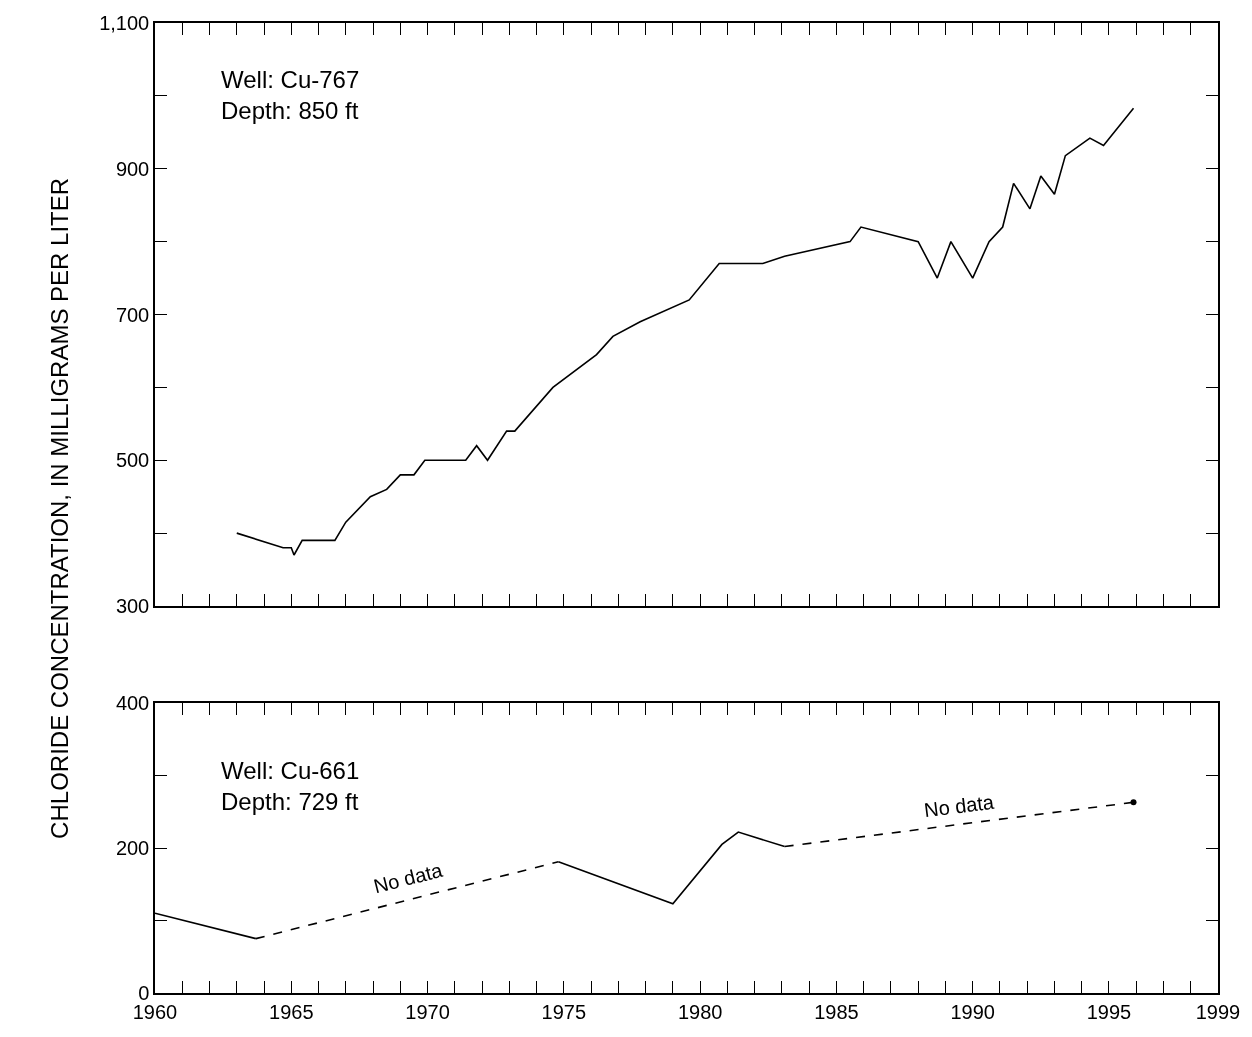 The image size is (1252, 1037). I want to click on y-tick-label: 400, so click(132, 703).